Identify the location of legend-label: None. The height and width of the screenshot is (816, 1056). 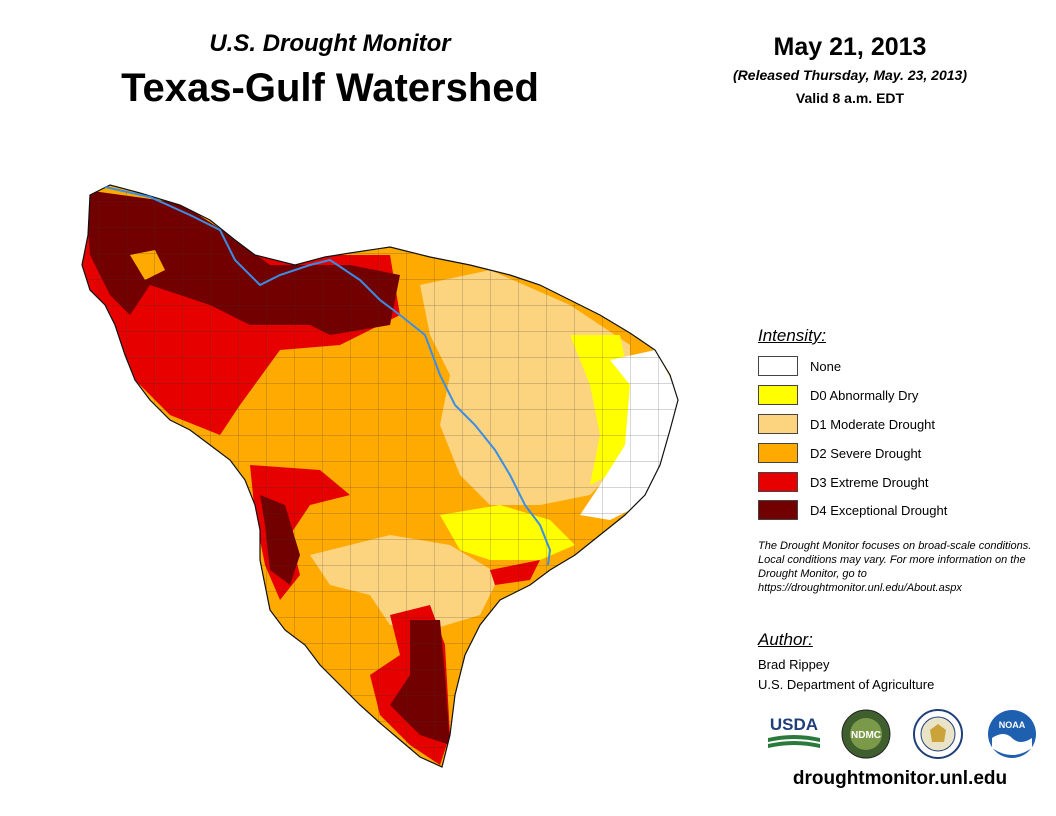
(826, 366).